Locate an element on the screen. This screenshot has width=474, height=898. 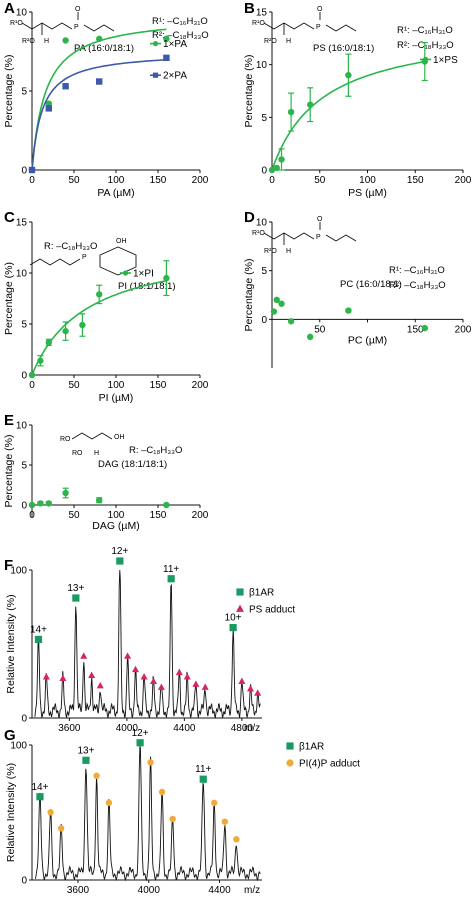
x-tick-label: 0 is located at coordinates (272, 180).